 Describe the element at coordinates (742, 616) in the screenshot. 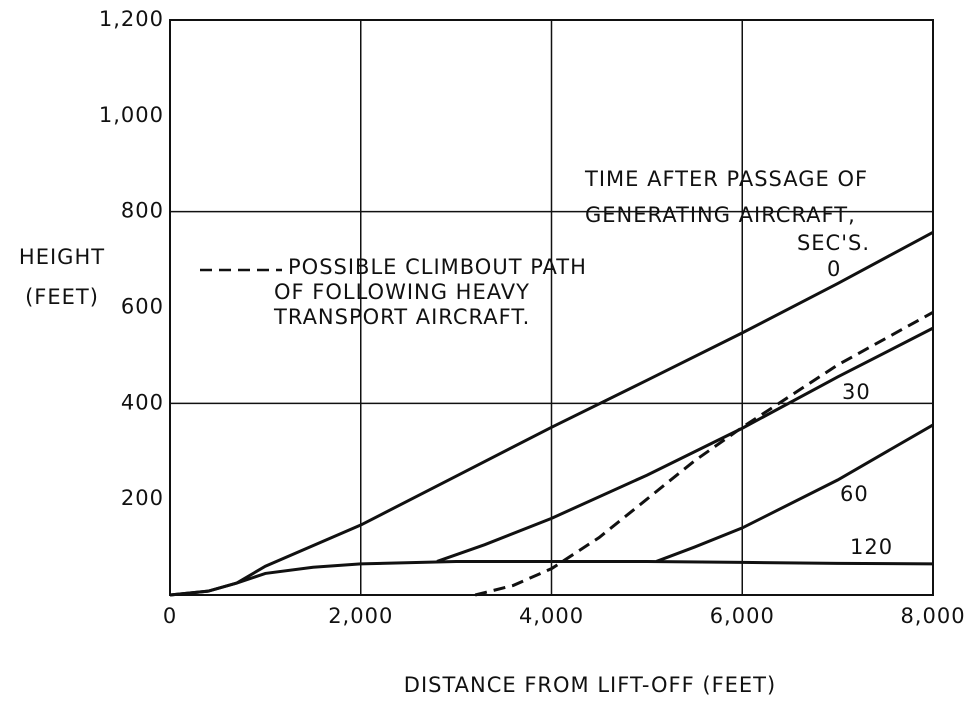

I see `x-tick-label: 6,000` at that location.